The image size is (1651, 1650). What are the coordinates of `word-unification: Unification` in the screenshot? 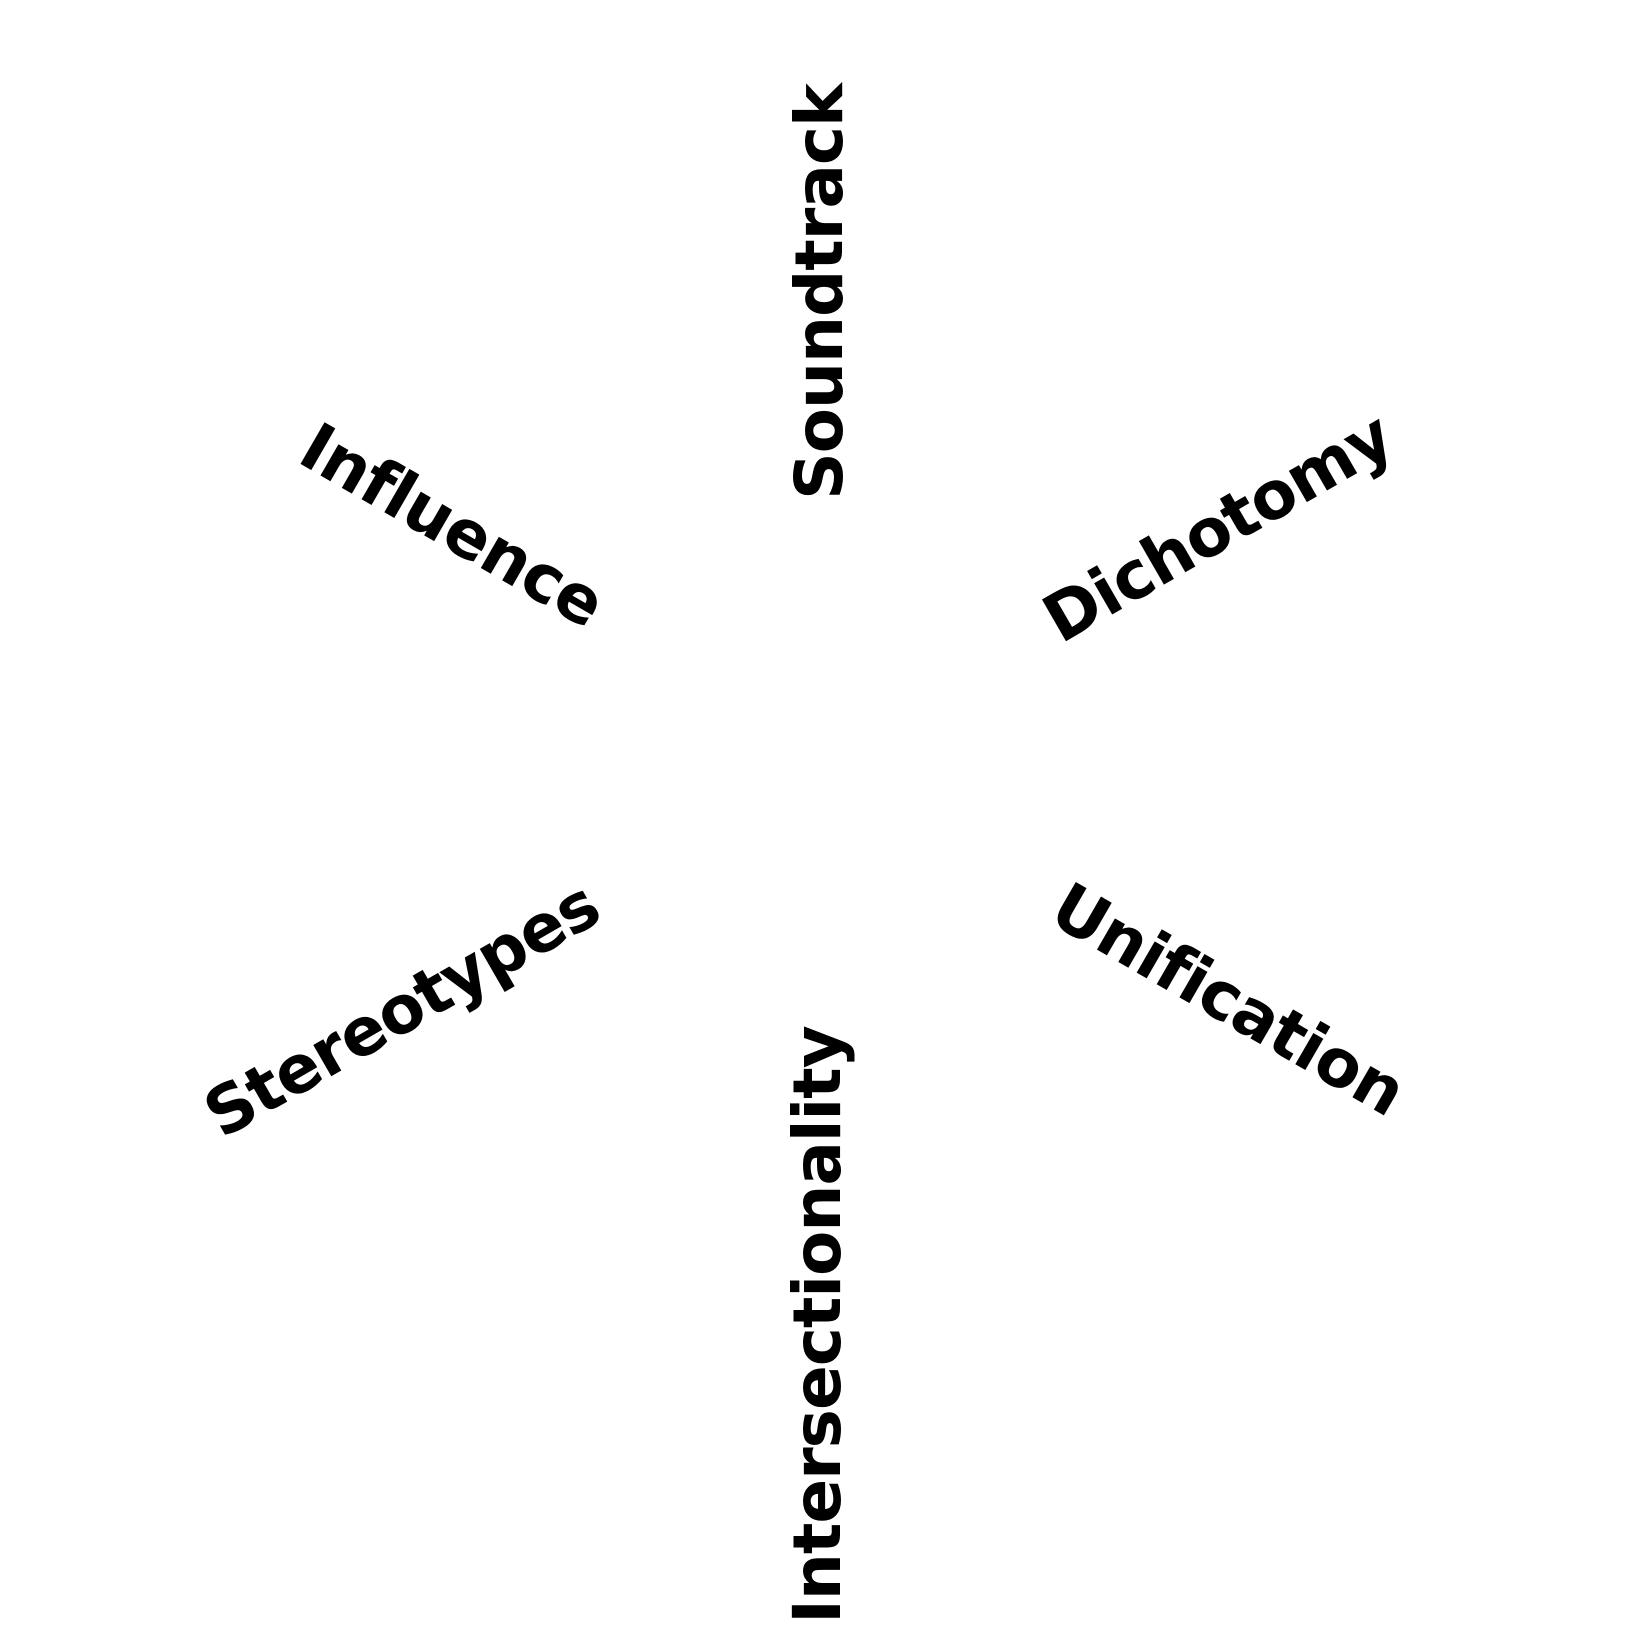 It's located at (1228, 999).